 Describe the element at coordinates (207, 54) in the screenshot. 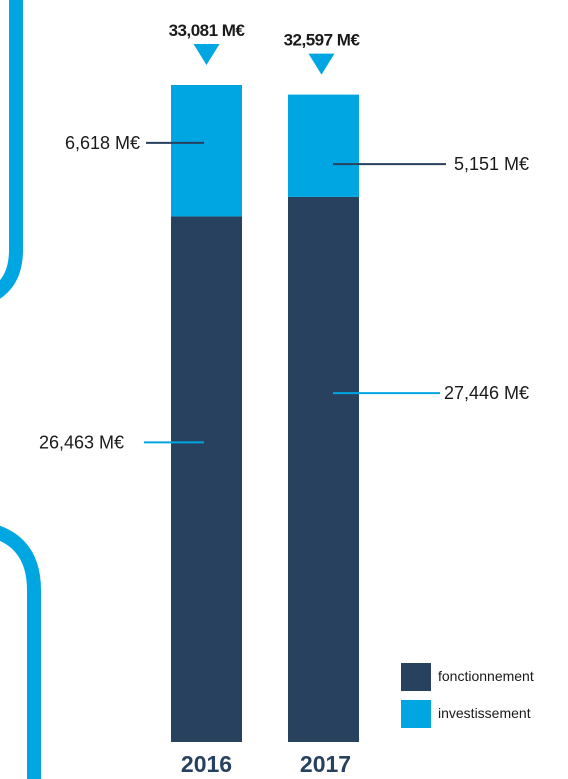

I see `total-arrow-2016` at that location.